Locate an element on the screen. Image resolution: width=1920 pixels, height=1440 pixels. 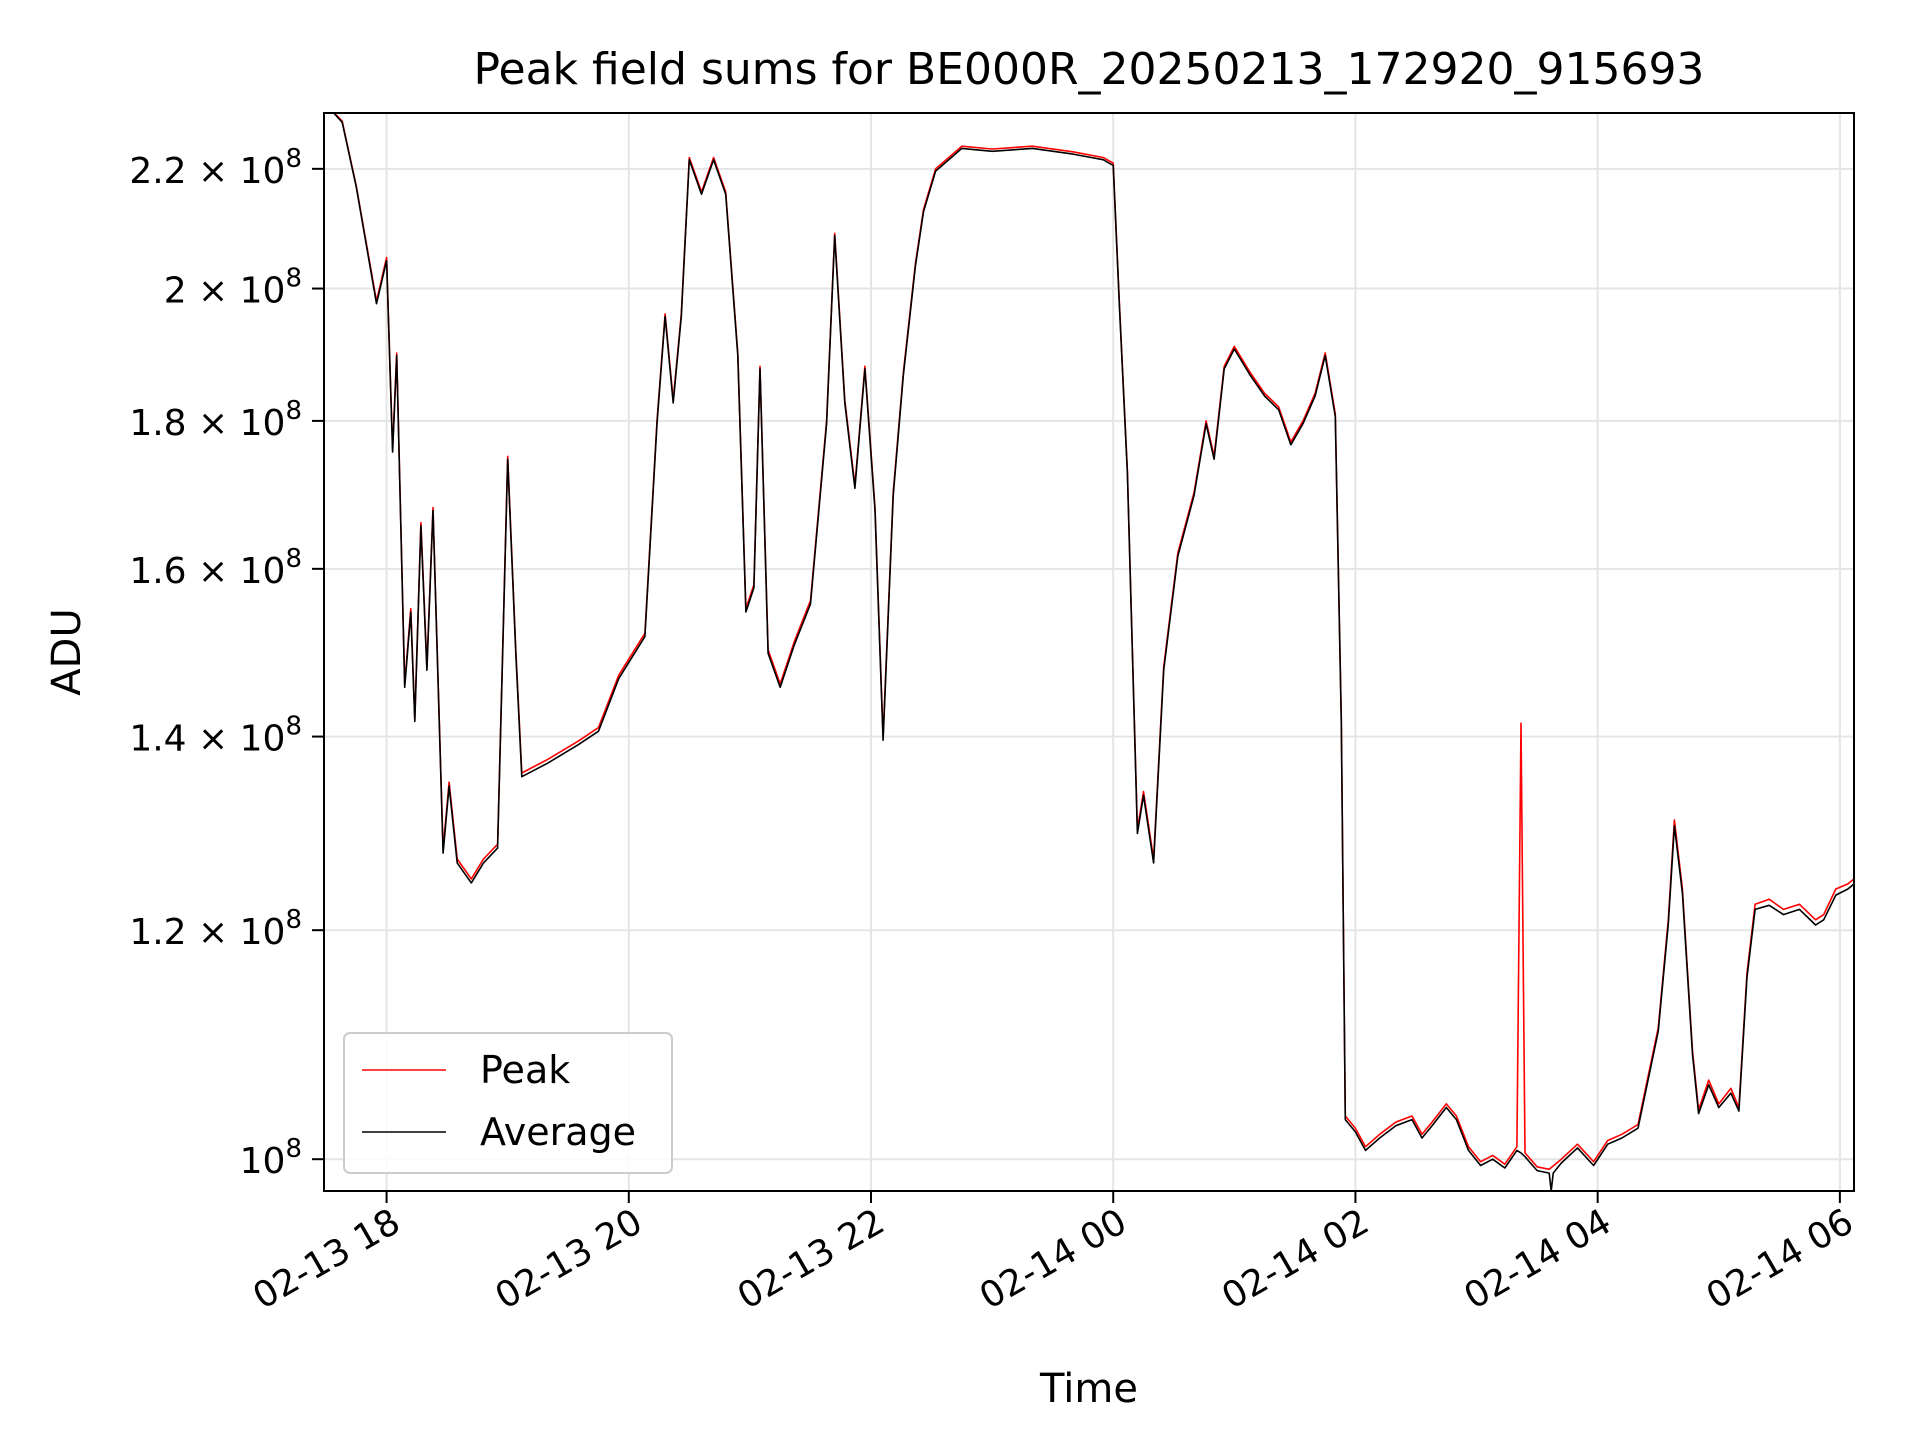
legend-label: Peak is located at coordinates (525, 1070).